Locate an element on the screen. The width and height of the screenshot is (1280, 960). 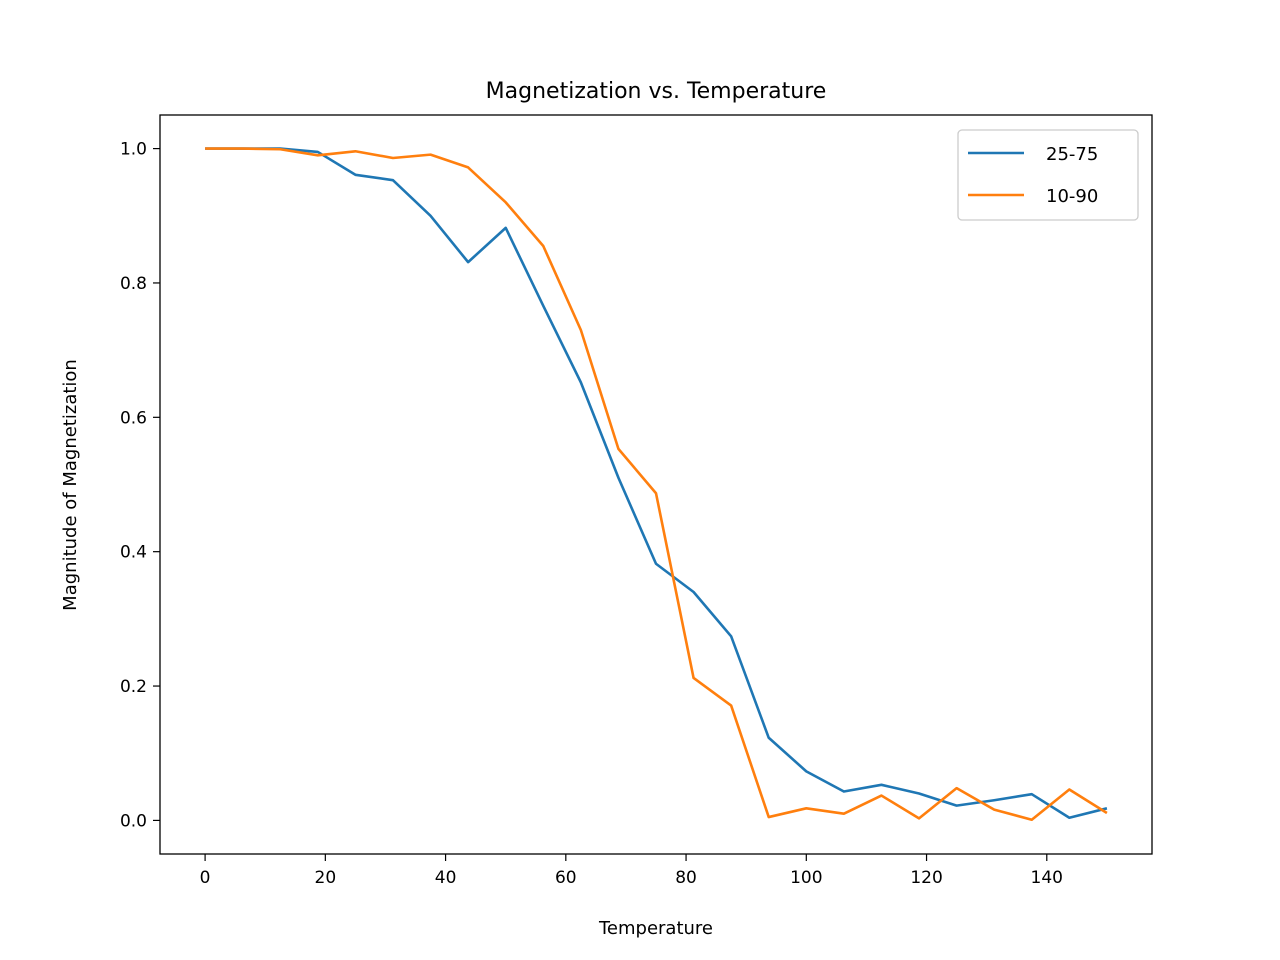
y-tick-label: 0.6 is located at coordinates (133, 418).